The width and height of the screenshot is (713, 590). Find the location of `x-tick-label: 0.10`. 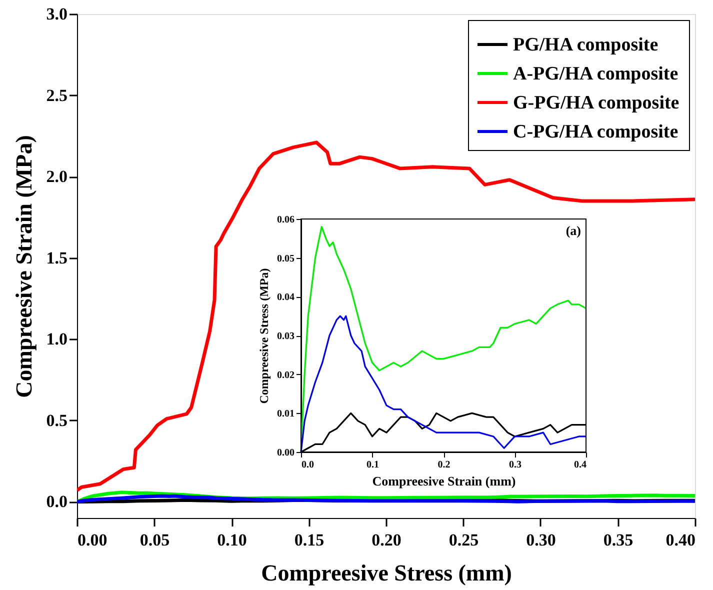

x-tick-label: 0.10 is located at coordinates (232, 540).